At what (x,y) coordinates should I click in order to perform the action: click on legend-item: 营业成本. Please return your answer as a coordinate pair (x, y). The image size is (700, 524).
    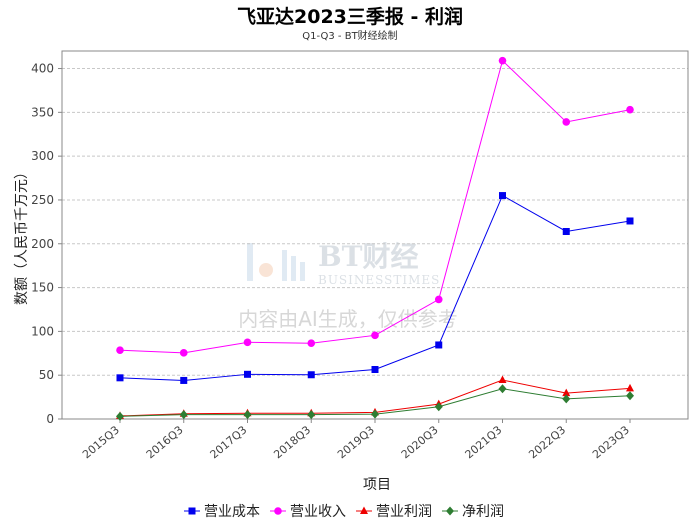
    Looking at the image, I should click on (222, 512).